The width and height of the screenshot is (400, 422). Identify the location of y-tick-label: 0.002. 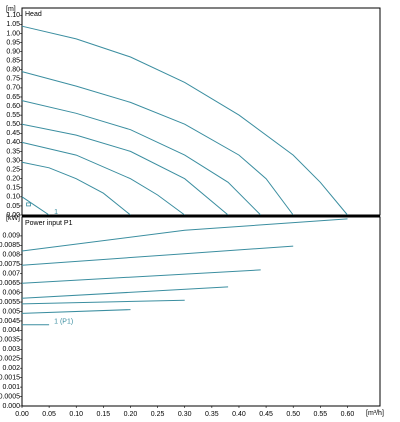
(11, 368).